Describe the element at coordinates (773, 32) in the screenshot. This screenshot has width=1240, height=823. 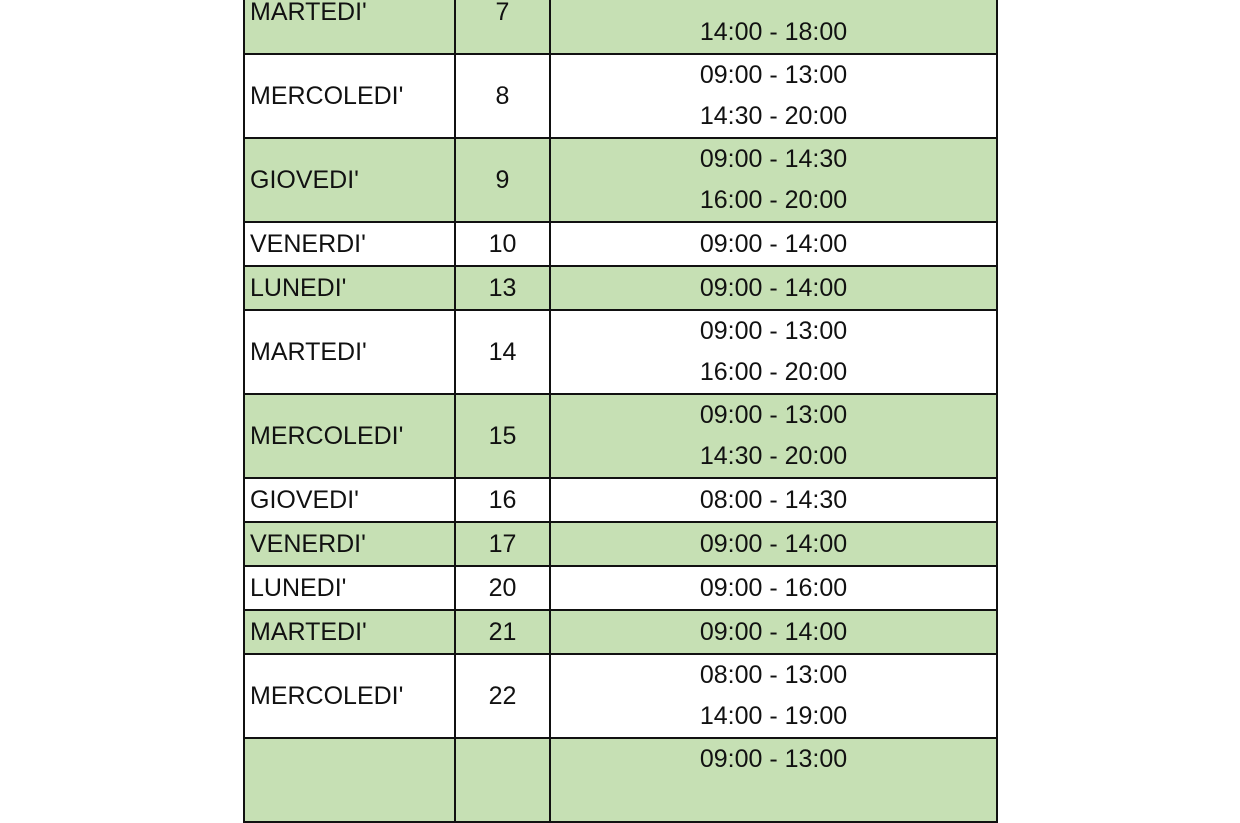
I see `time-range: 14:00 - 18:00` at that location.